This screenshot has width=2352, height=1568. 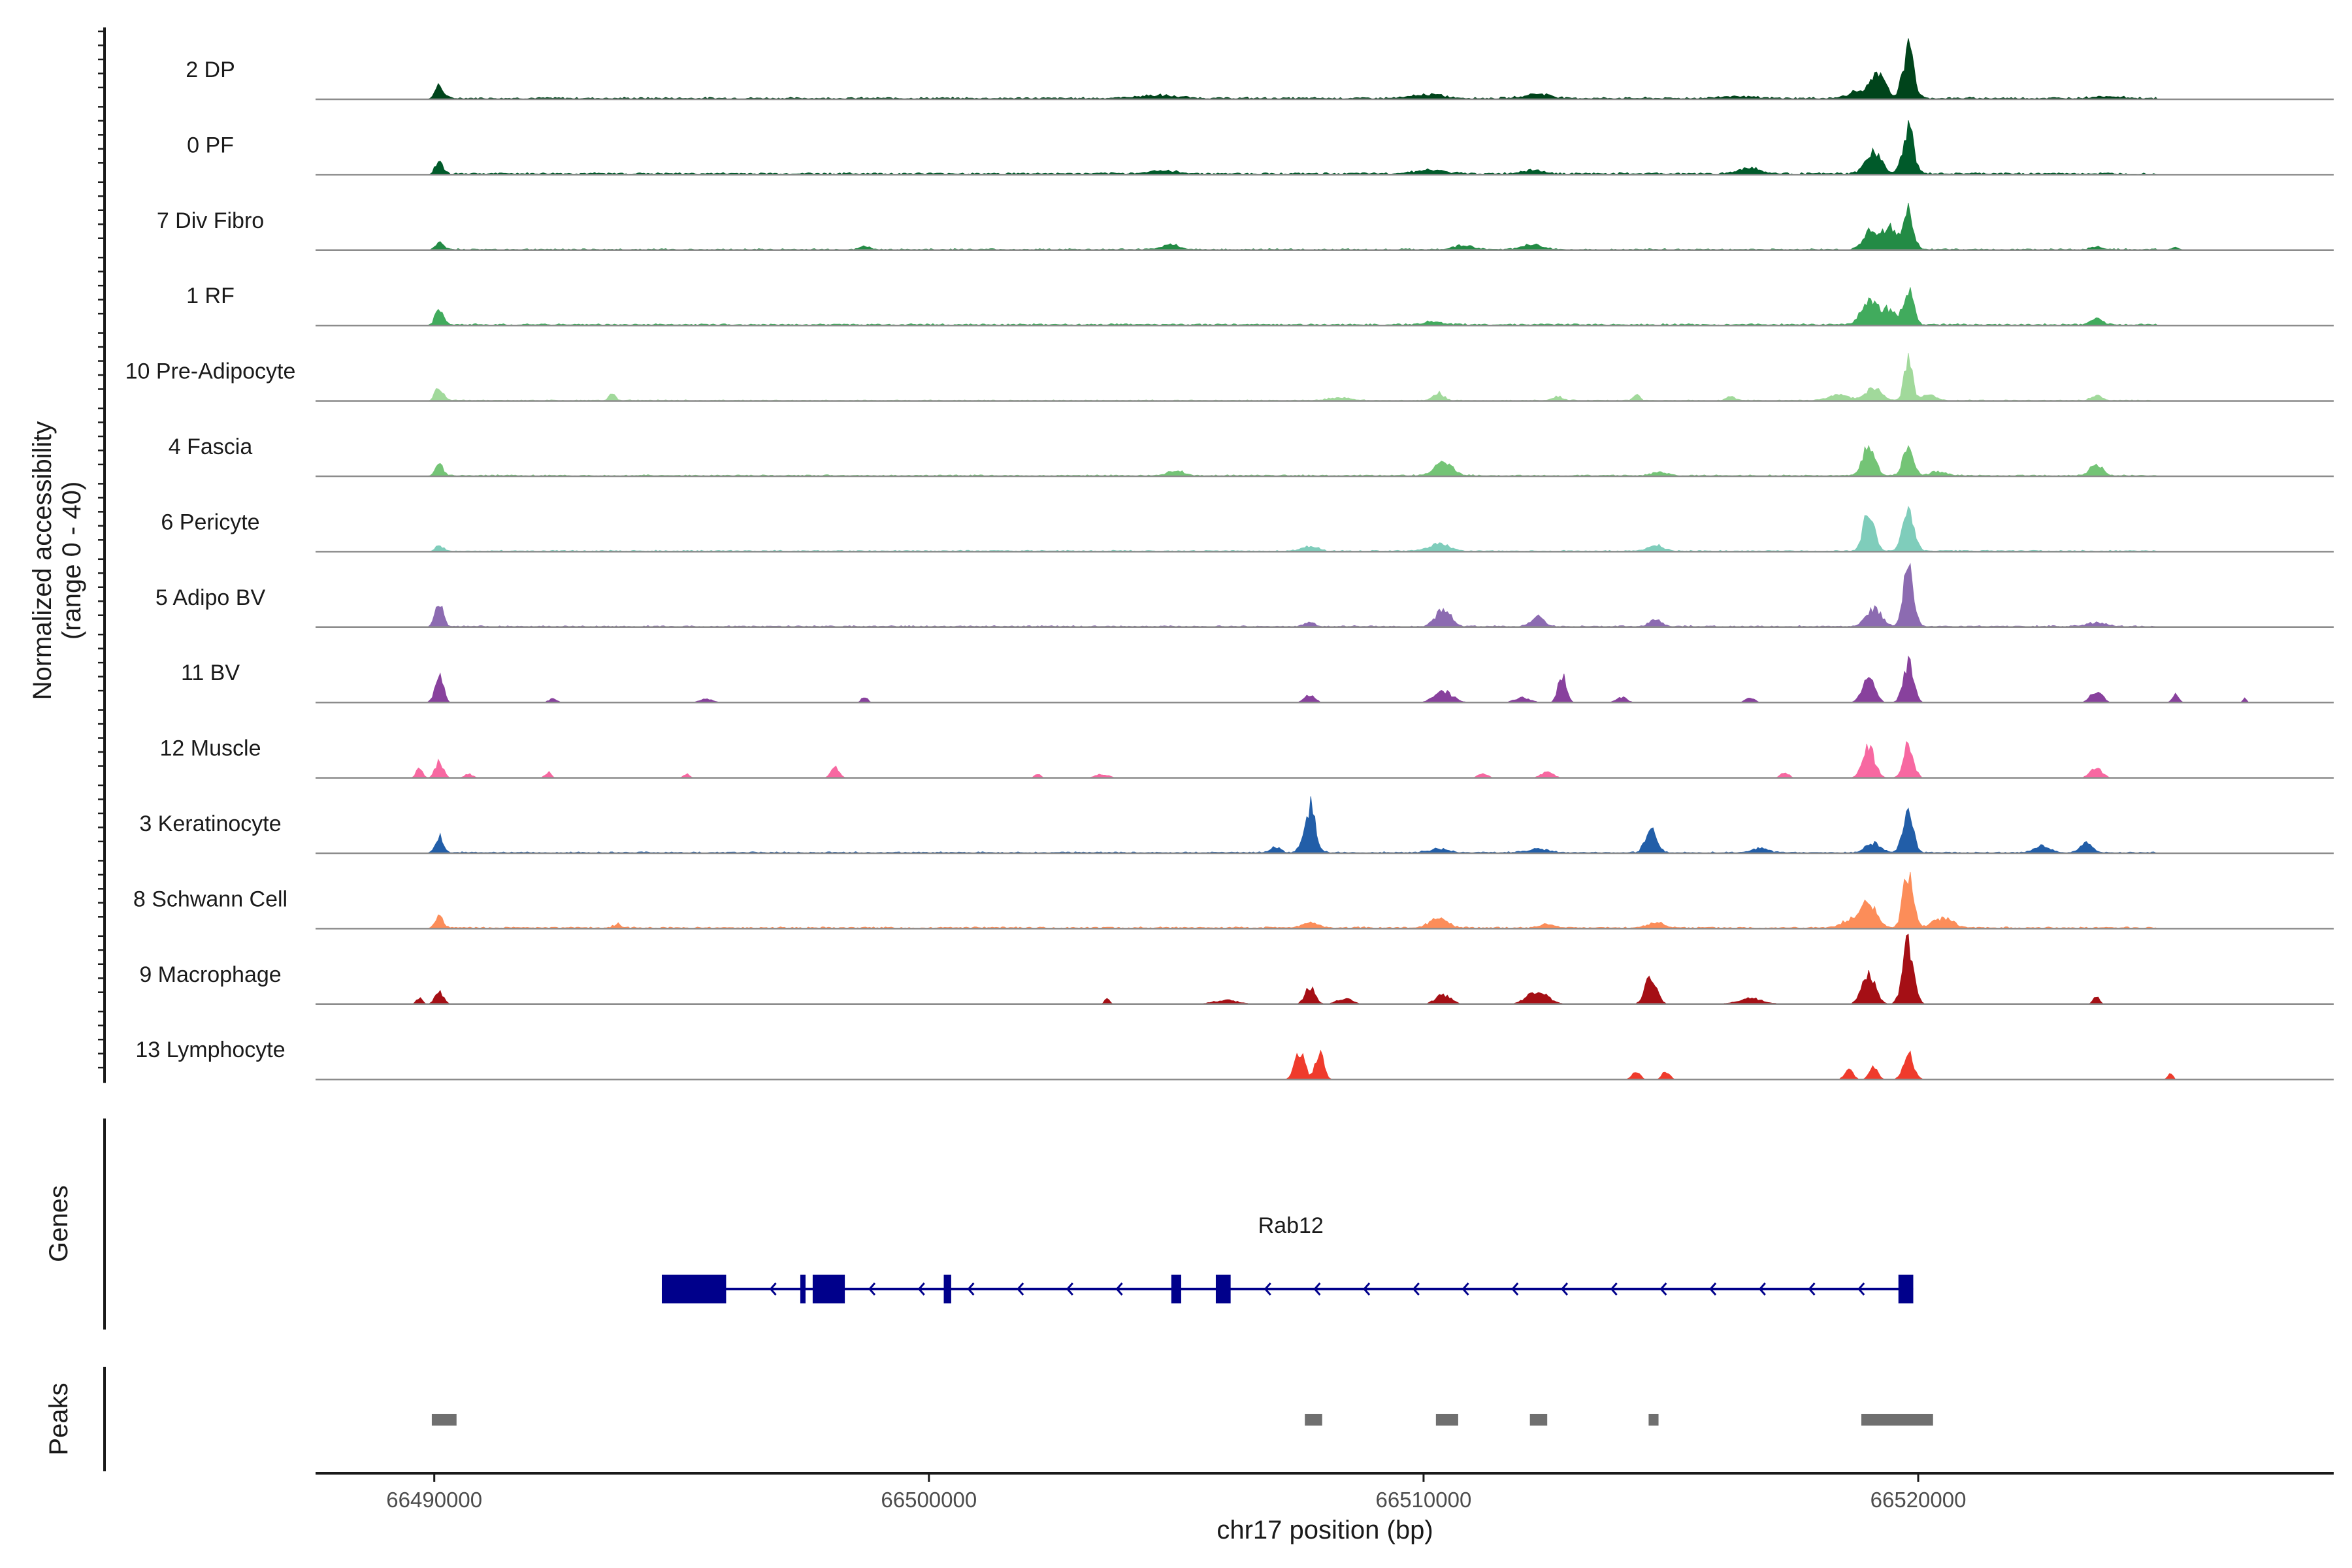 I want to click on track-label: 0 PF, so click(x=210, y=145).